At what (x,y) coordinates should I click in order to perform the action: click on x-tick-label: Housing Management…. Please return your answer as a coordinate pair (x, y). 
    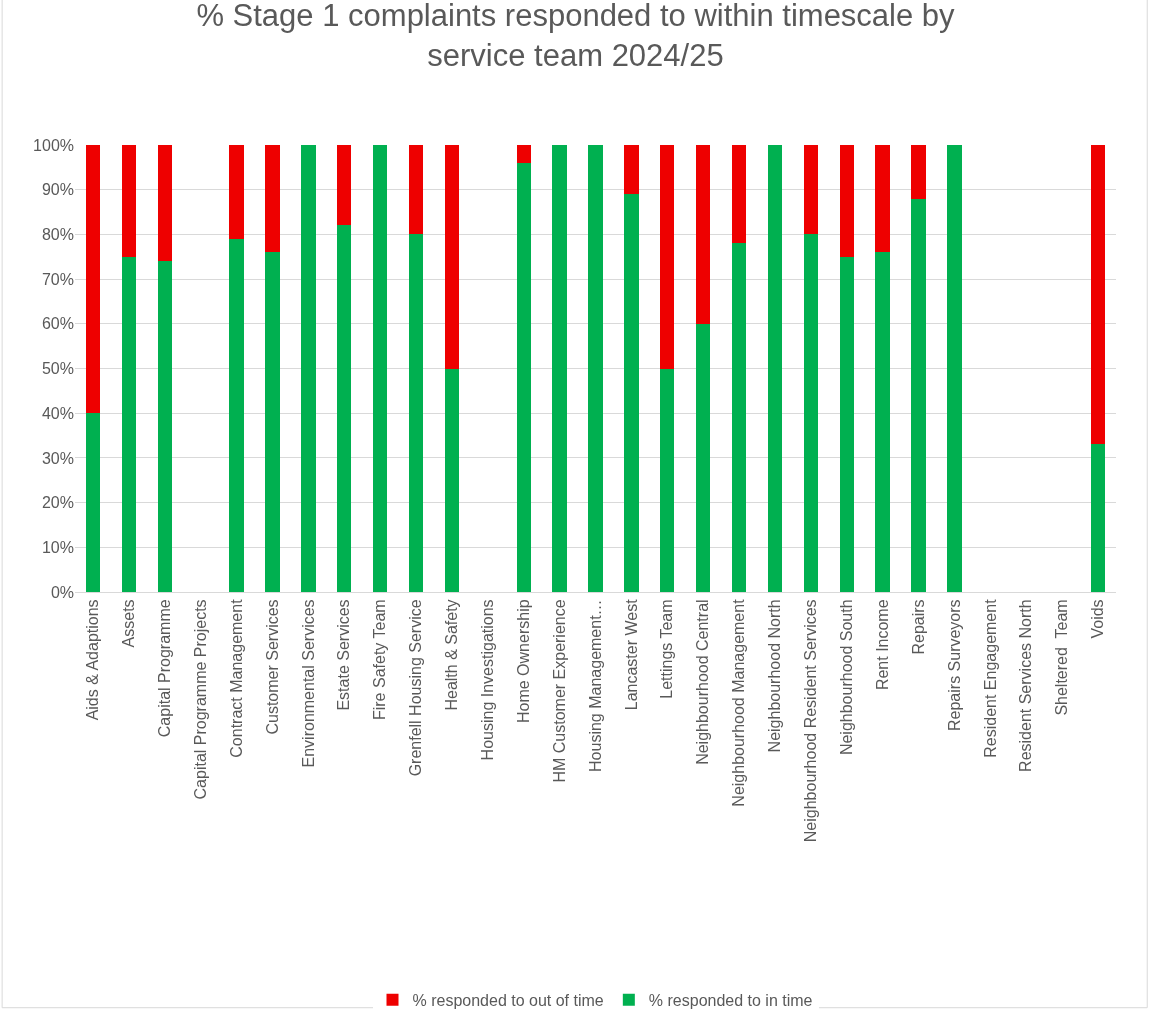
    Looking at the image, I should click on (595, 685).